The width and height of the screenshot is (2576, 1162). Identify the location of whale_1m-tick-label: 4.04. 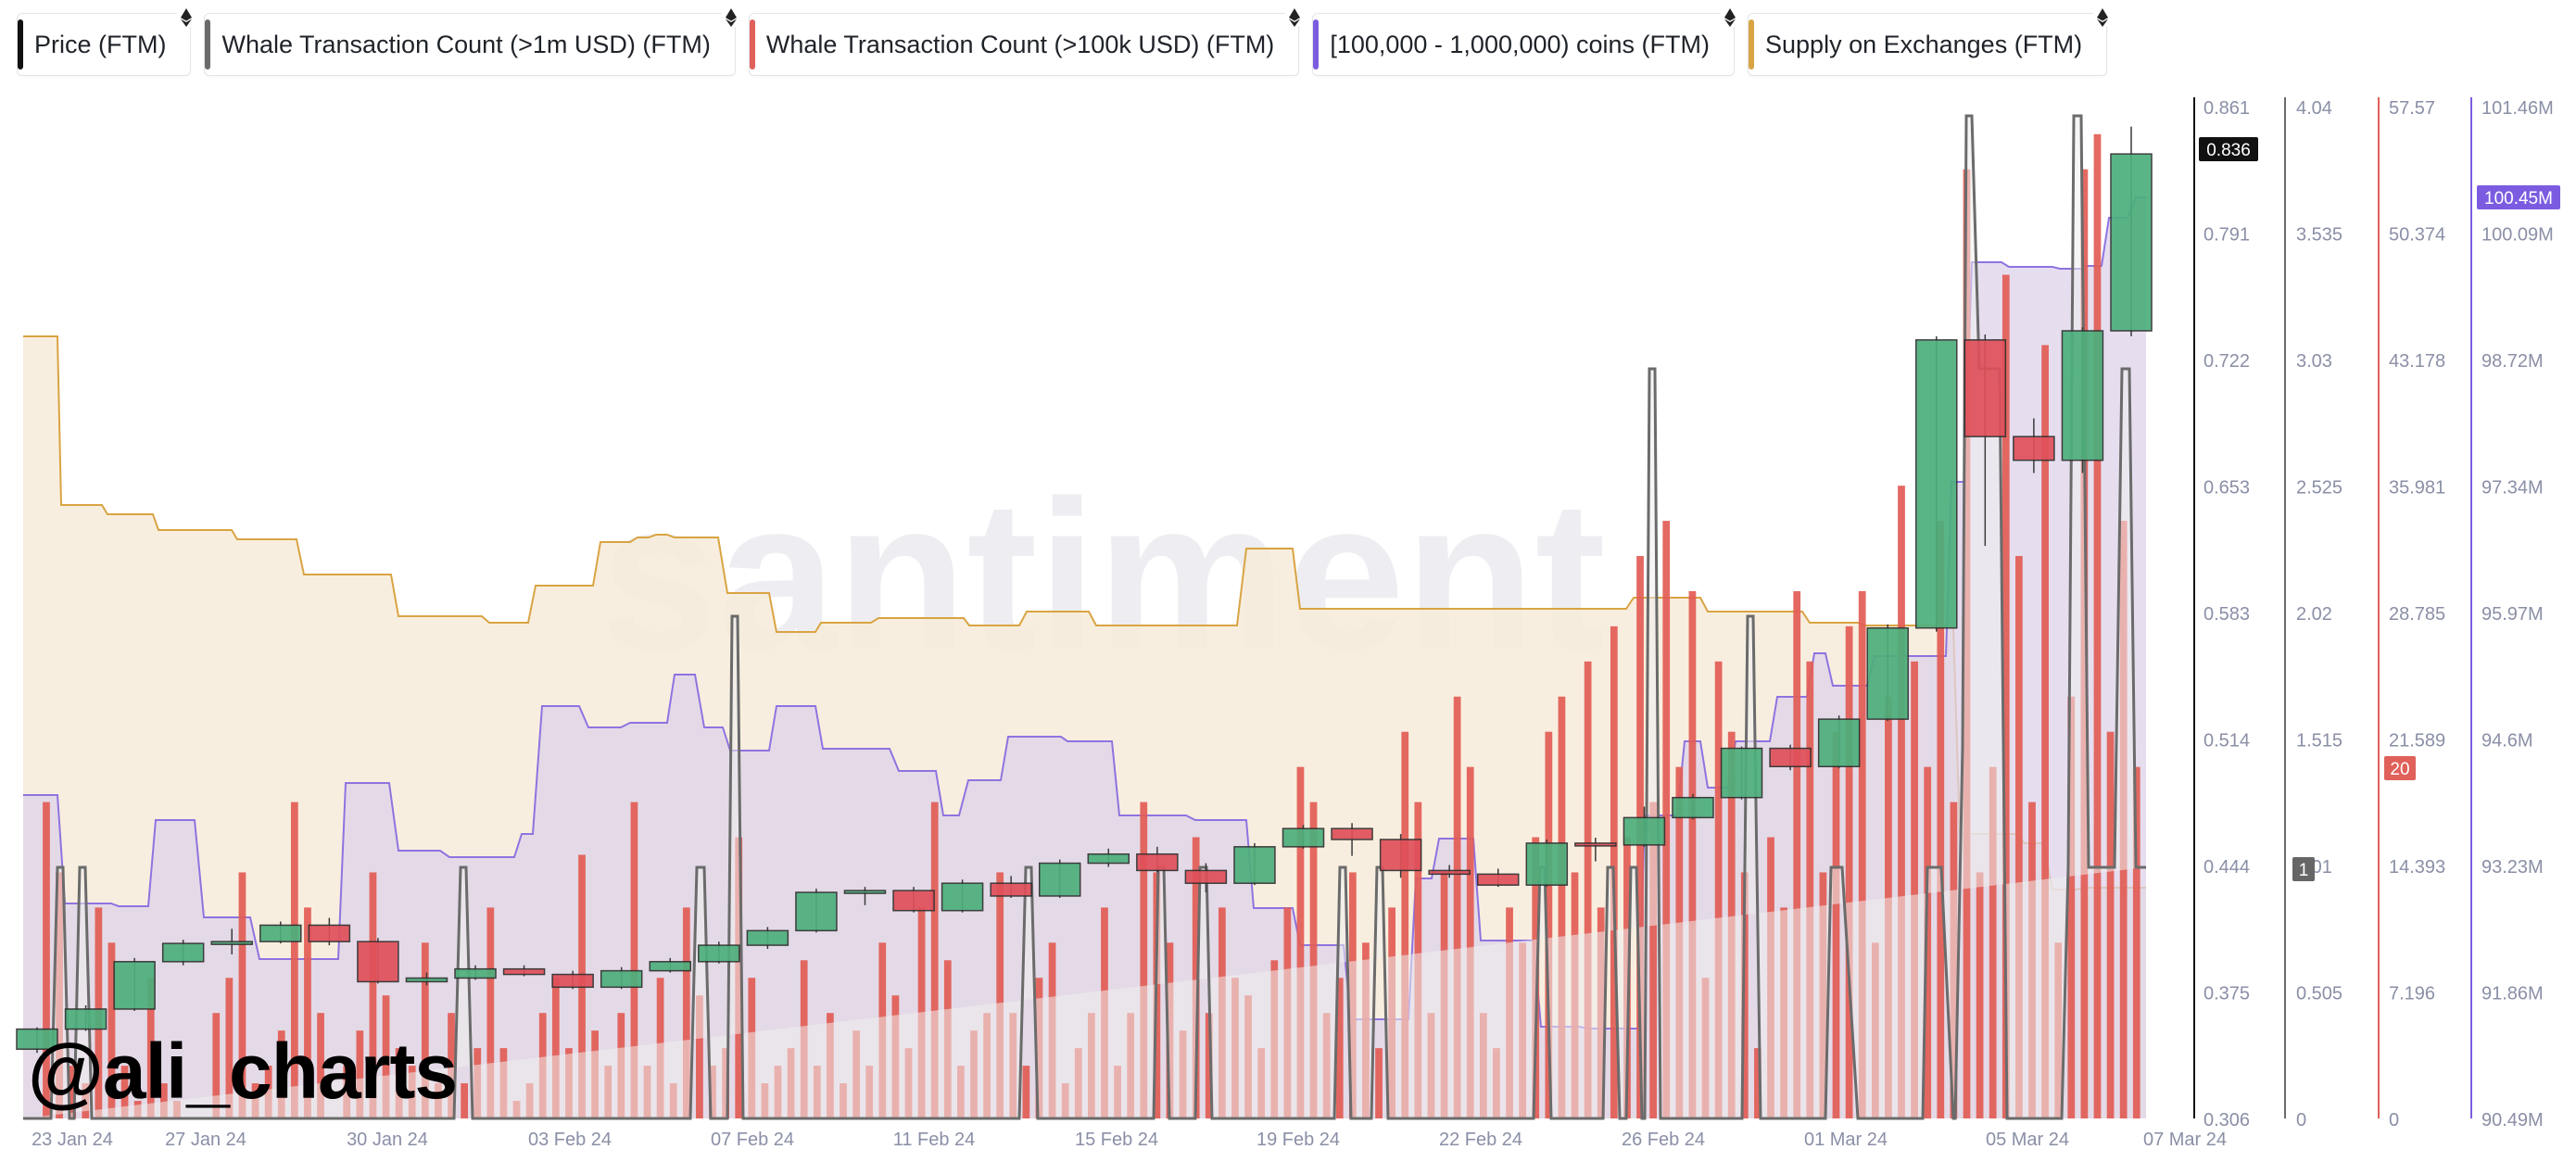
(2314, 108).